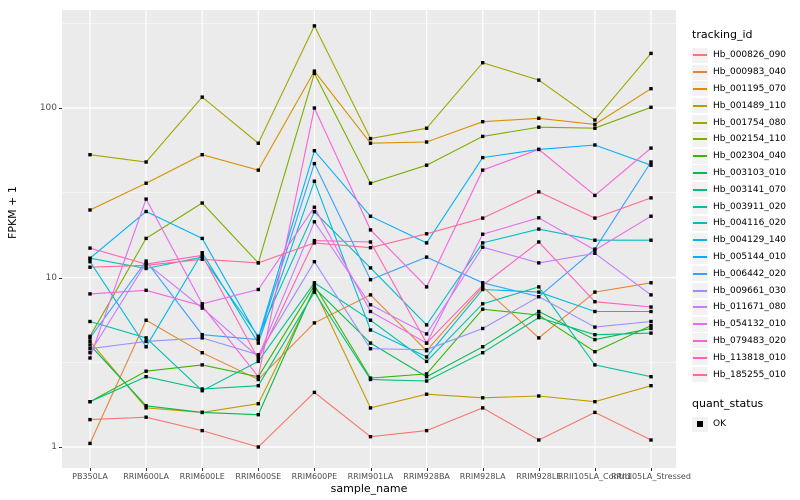  Describe the element at coordinates (700, 424) in the screenshot. I see `black-square-point-icon` at that location.